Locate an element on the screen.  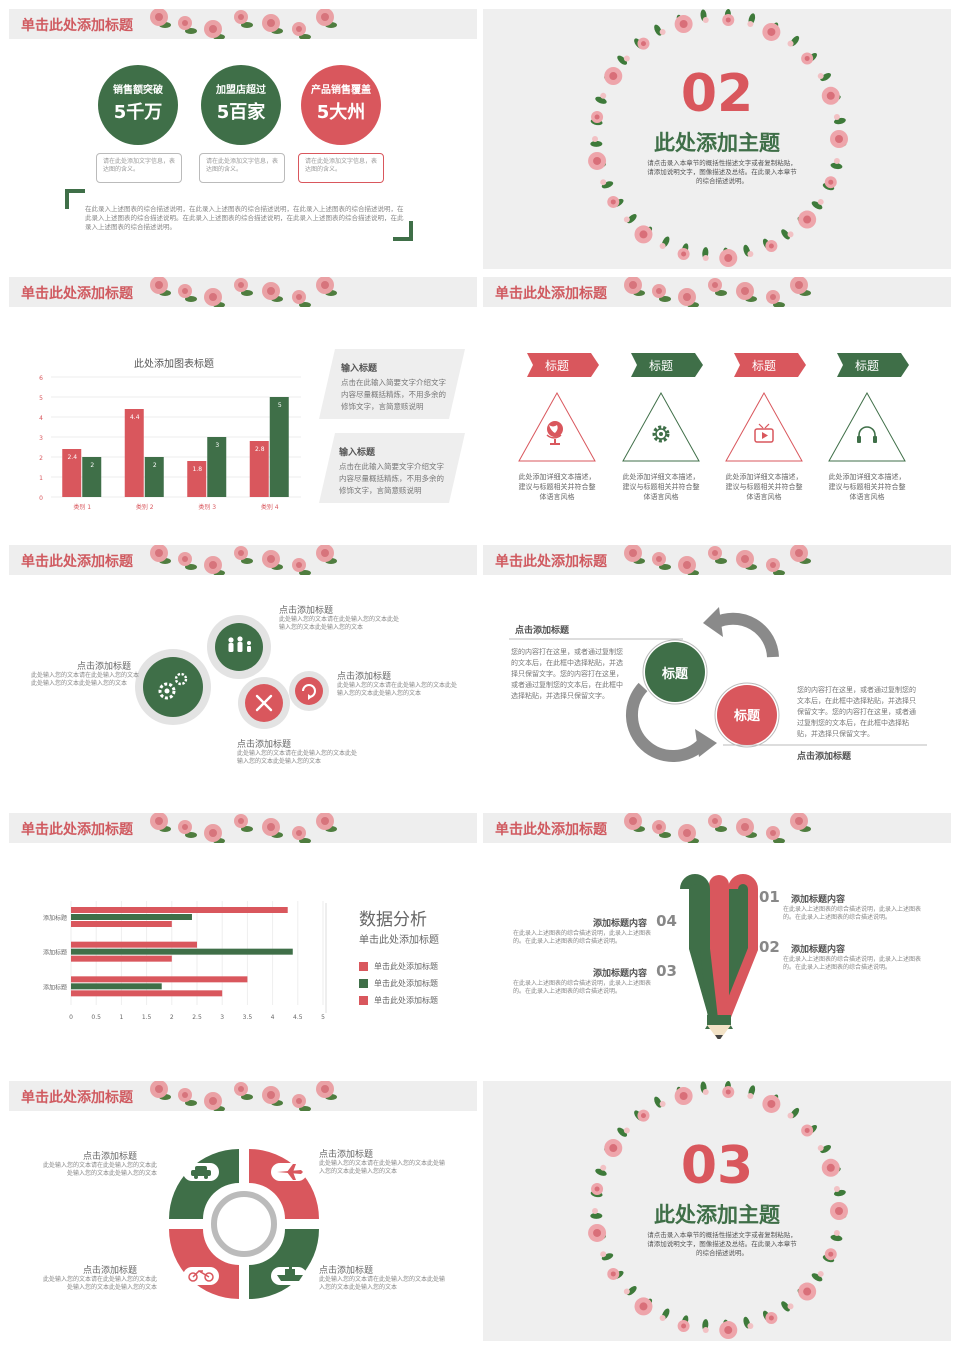
x-tick-label: 3 is located at coordinates (222, 1017).